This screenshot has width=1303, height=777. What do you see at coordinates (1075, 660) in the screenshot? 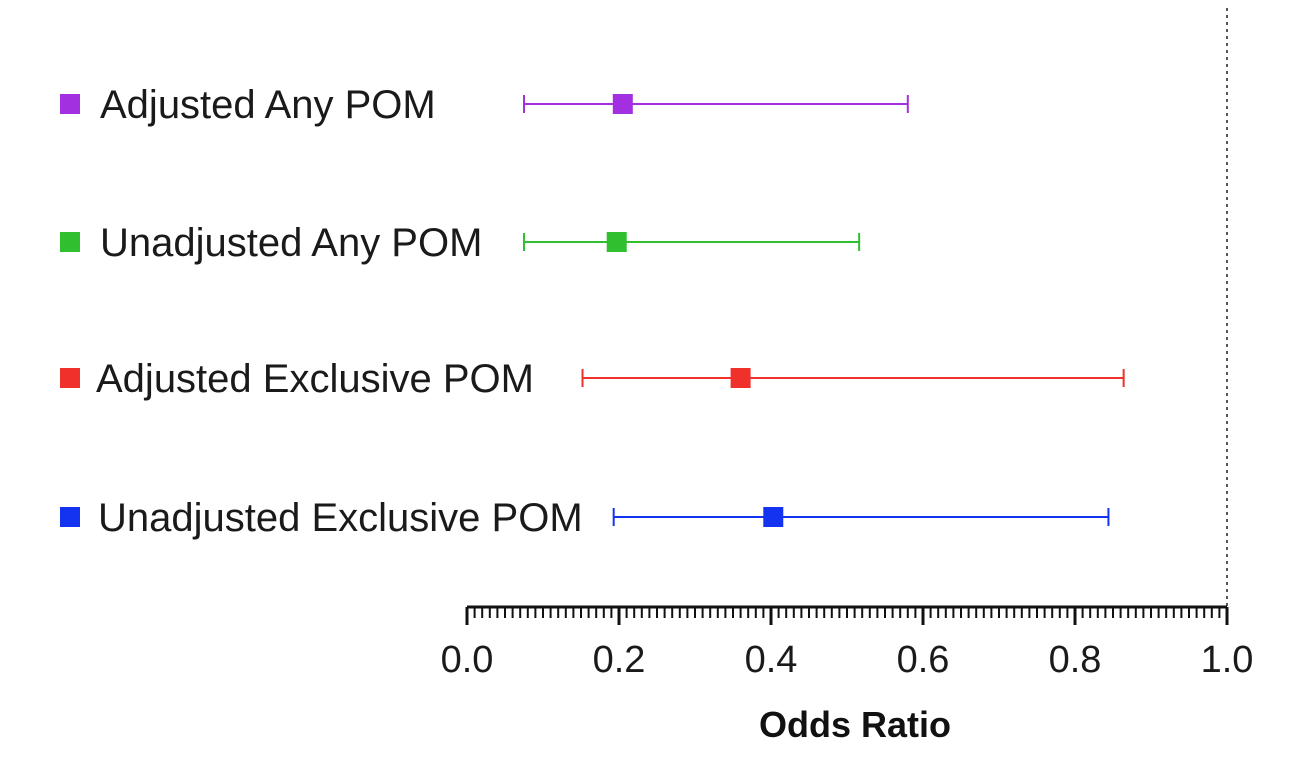
I see `x-tick-label: 0.8` at bounding box center [1075, 660].